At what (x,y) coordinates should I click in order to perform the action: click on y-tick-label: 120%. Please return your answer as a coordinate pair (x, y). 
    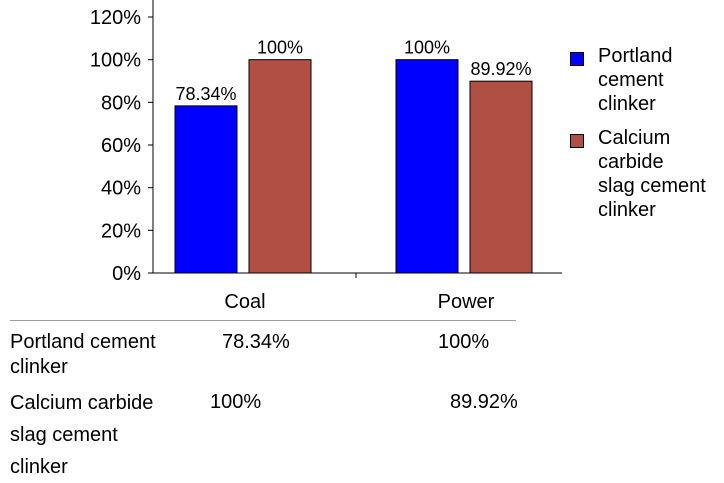
    Looking at the image, I should click on (115, 18).